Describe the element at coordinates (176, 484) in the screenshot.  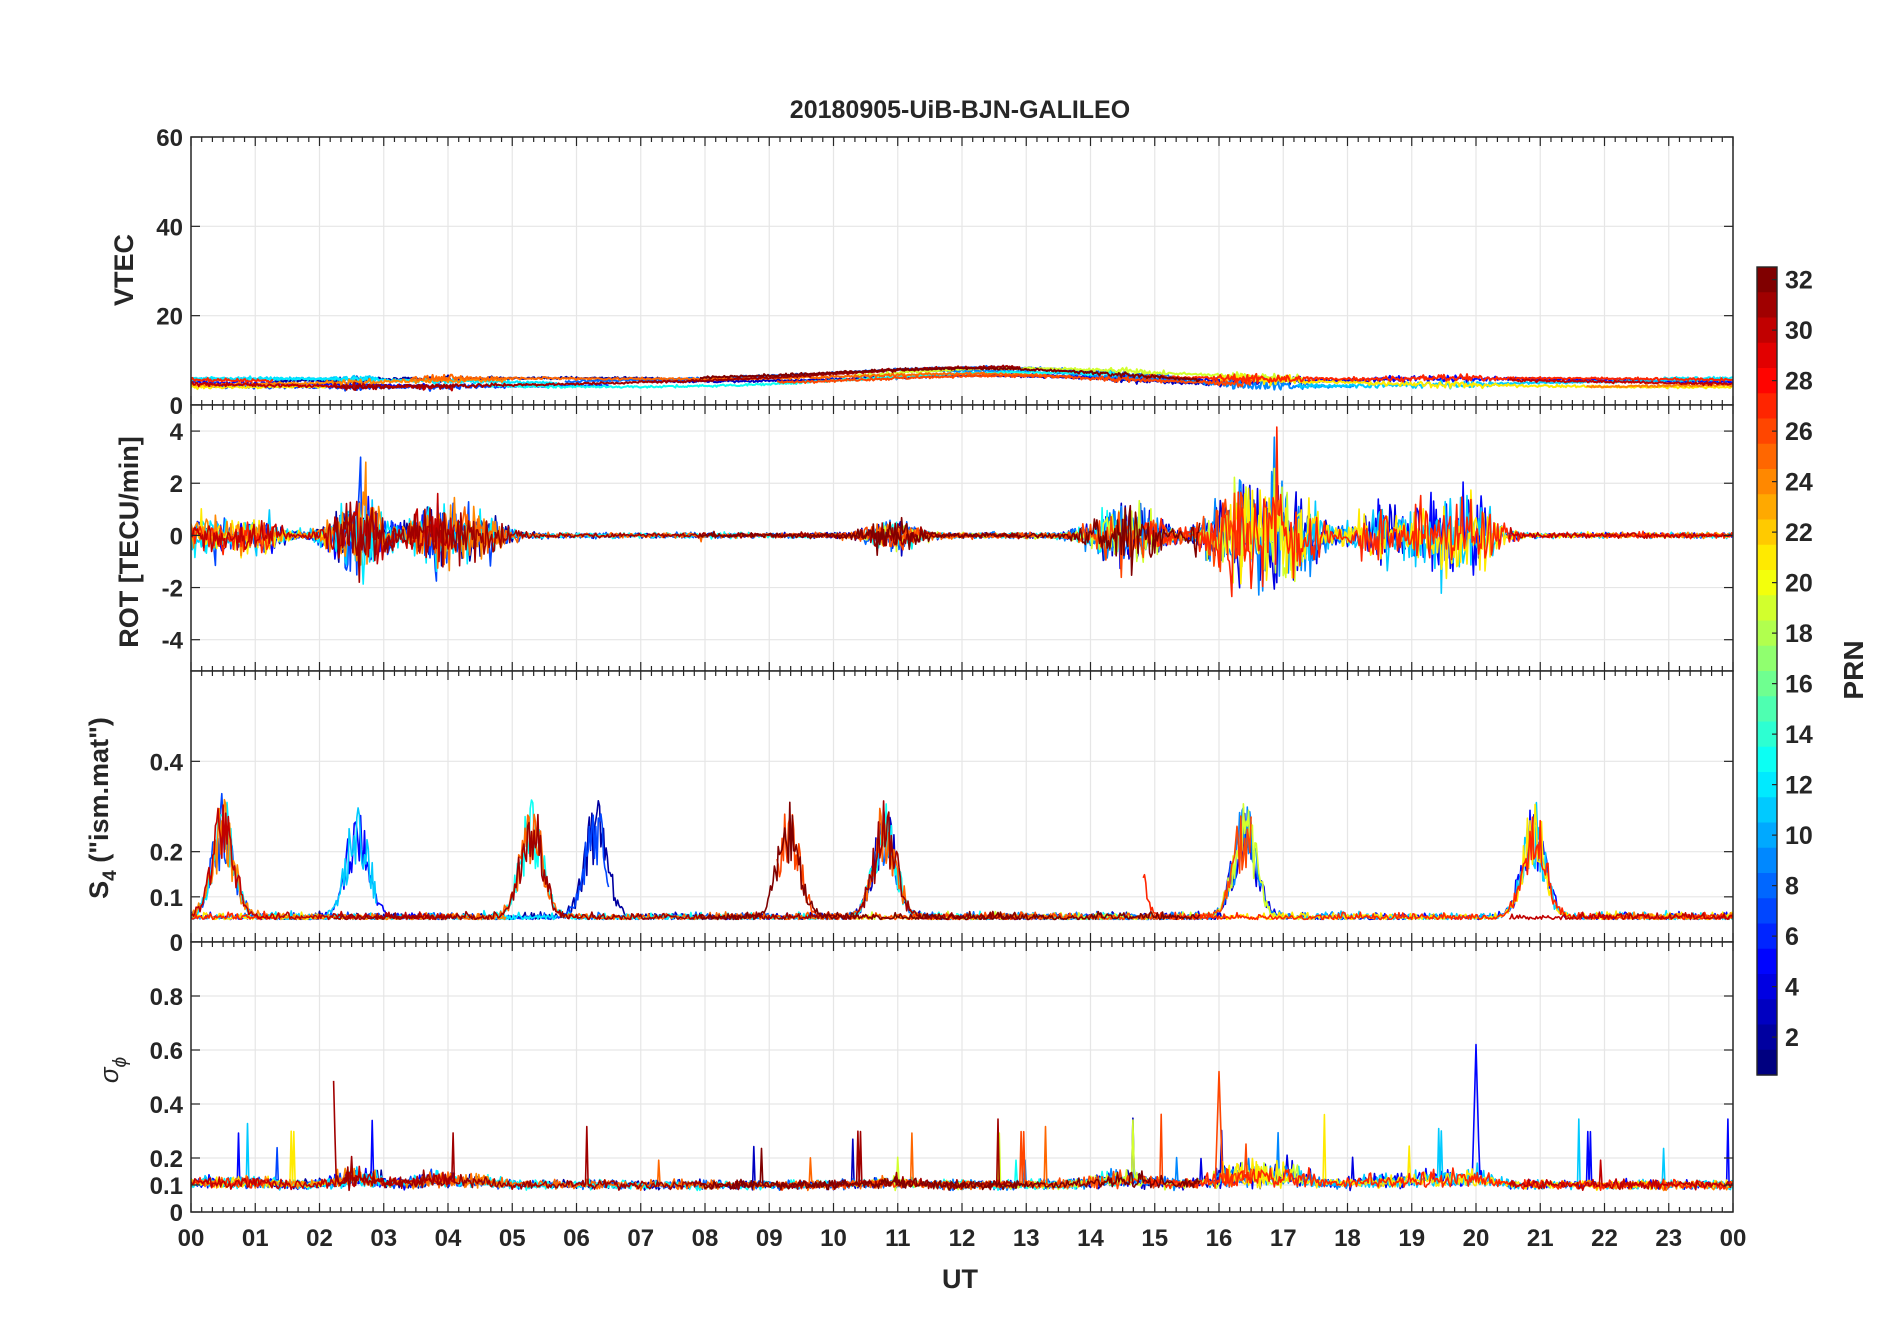
I see `rot-y-tick-label: 2` at that location.